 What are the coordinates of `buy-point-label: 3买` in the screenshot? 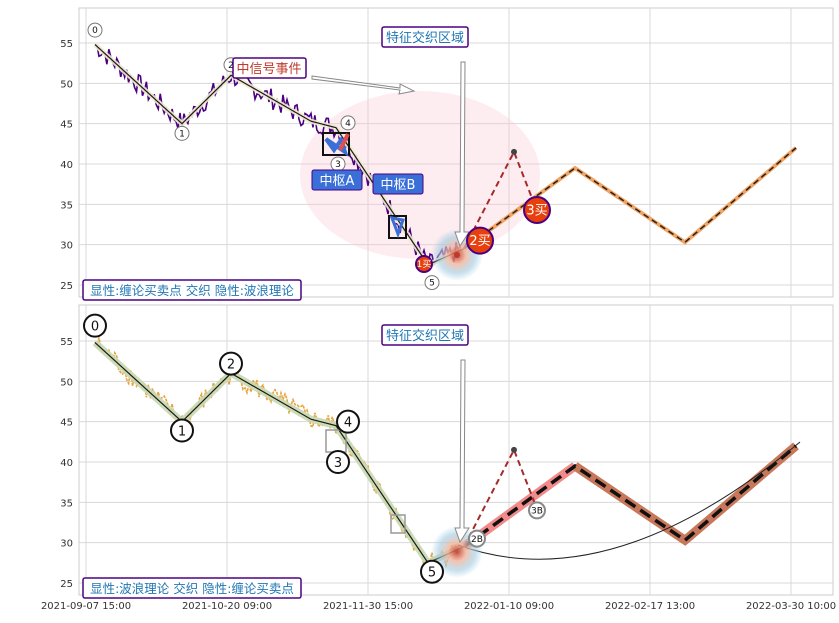 It's located at (536, 211).